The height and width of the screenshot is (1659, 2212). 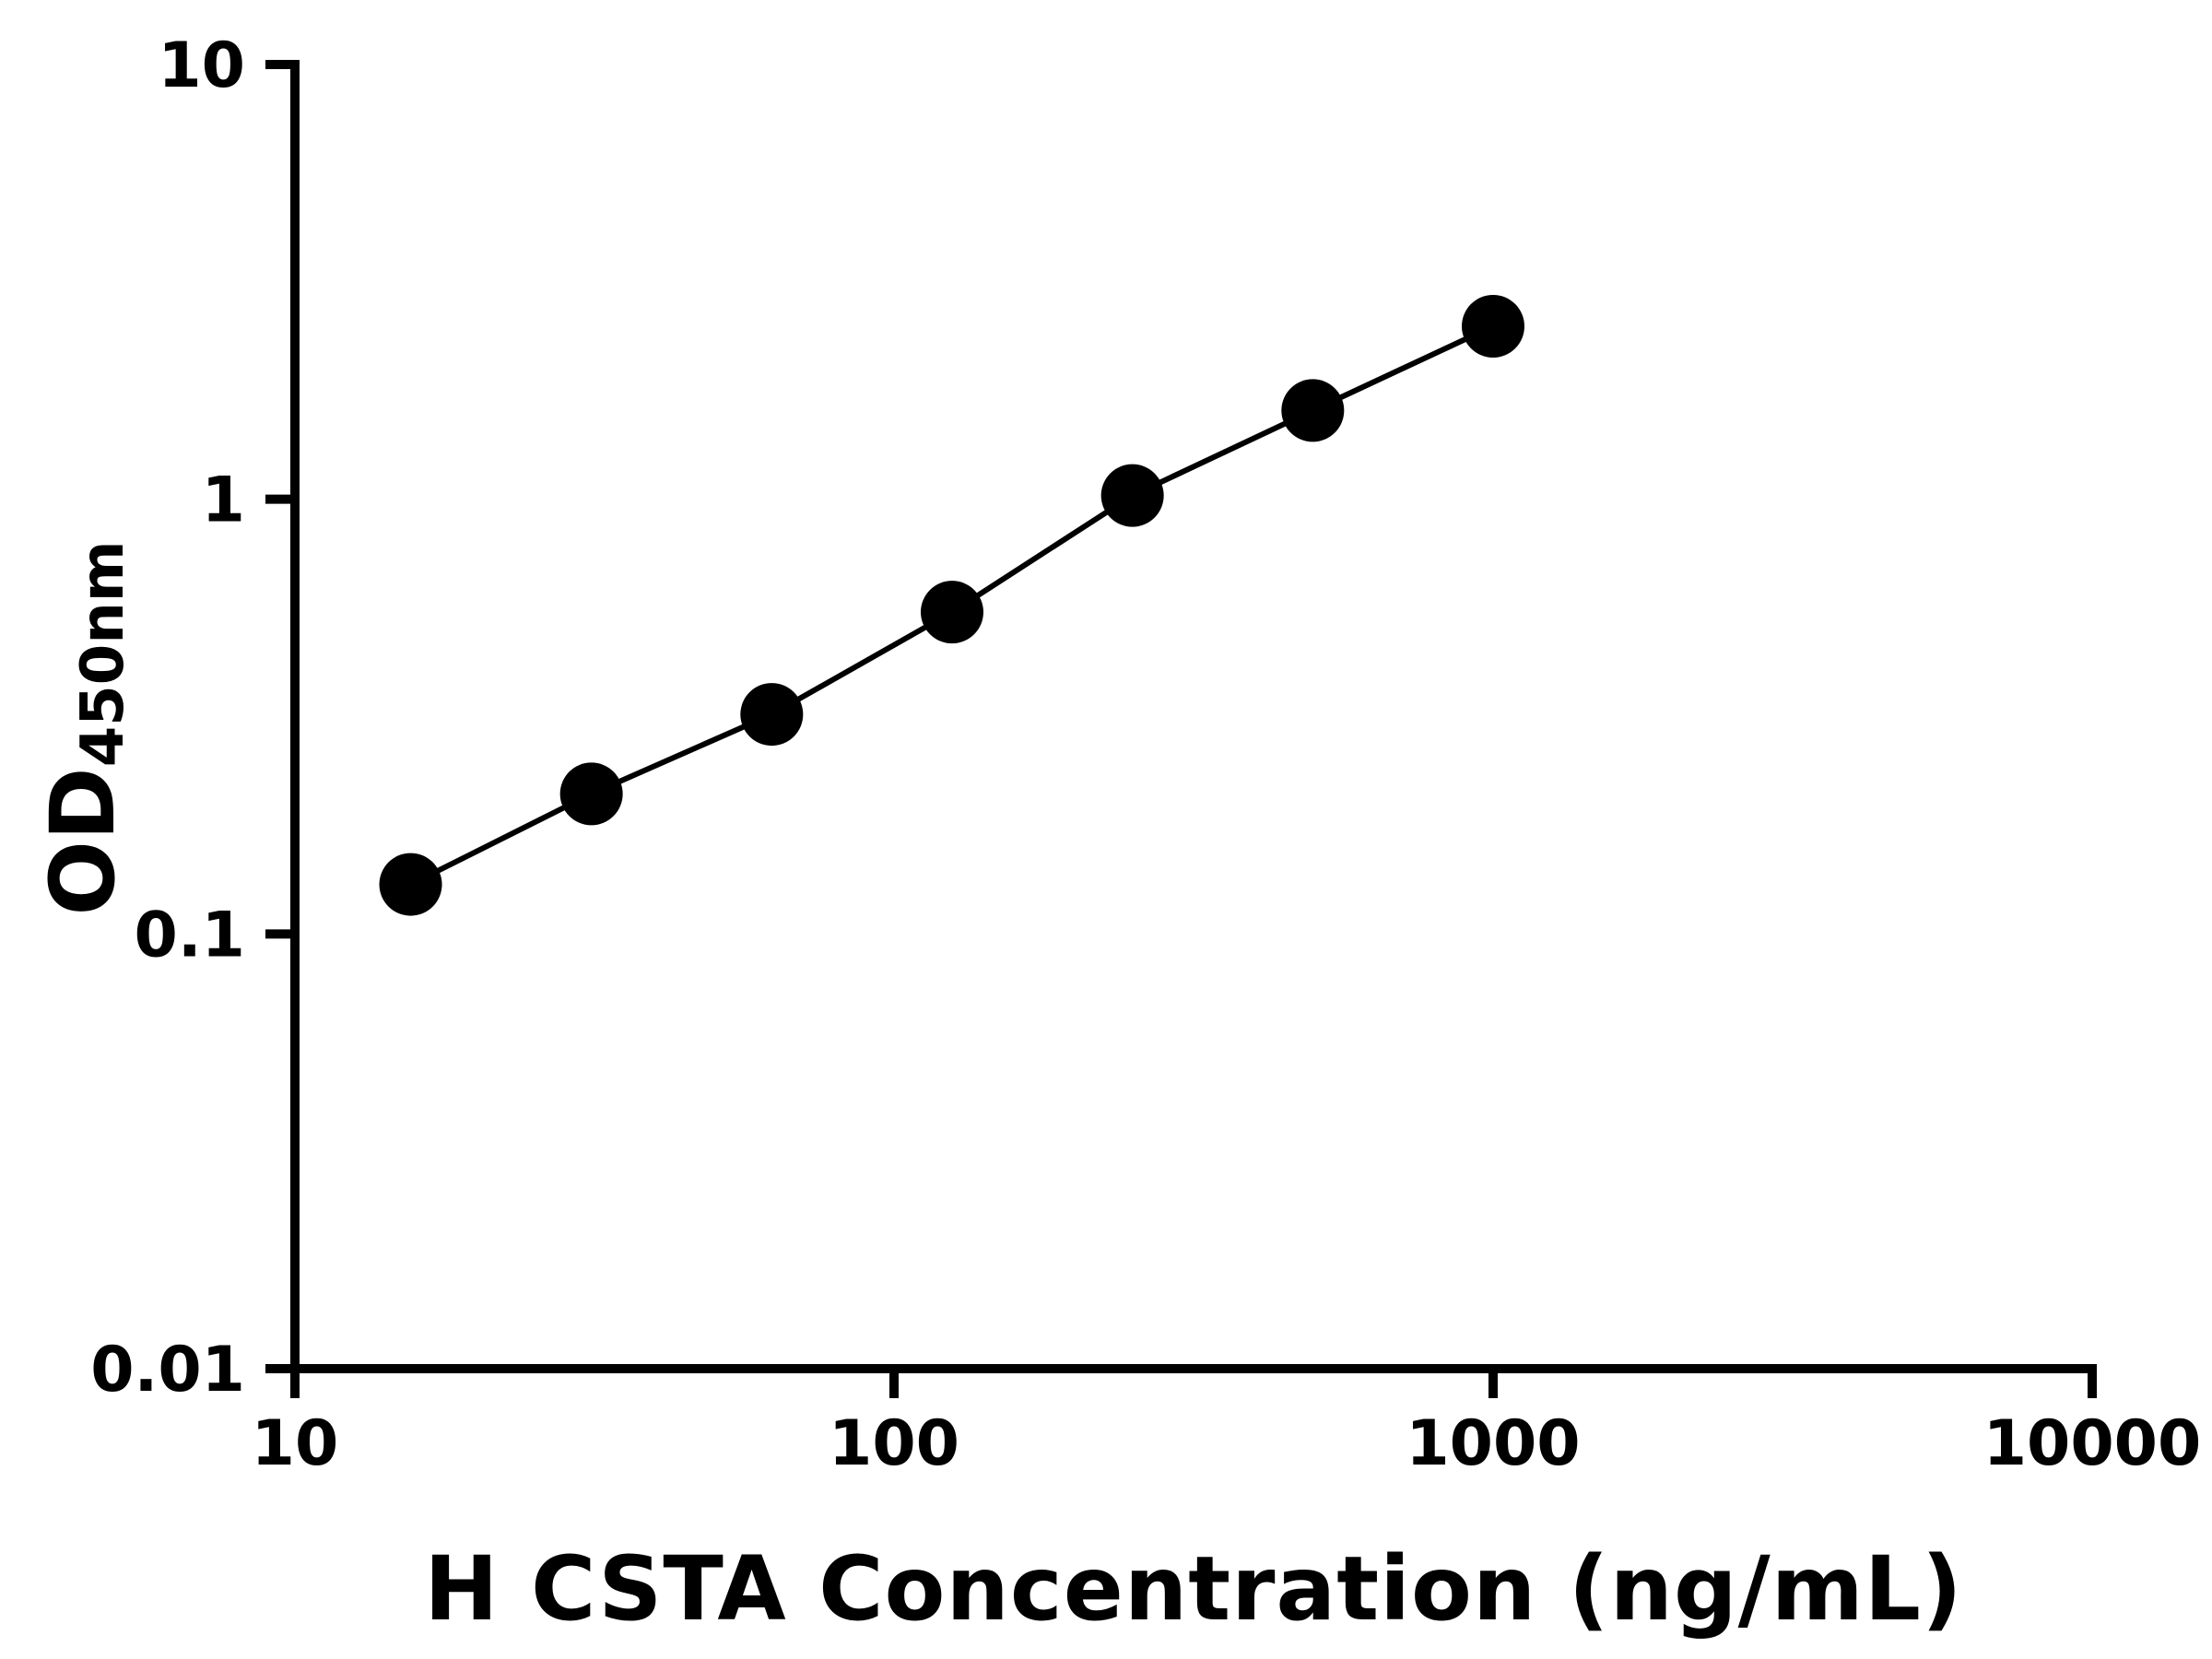 I want to click on x-axis-title: H CSTA Concentration (ng/mL), so click(x=1193, y=1589).